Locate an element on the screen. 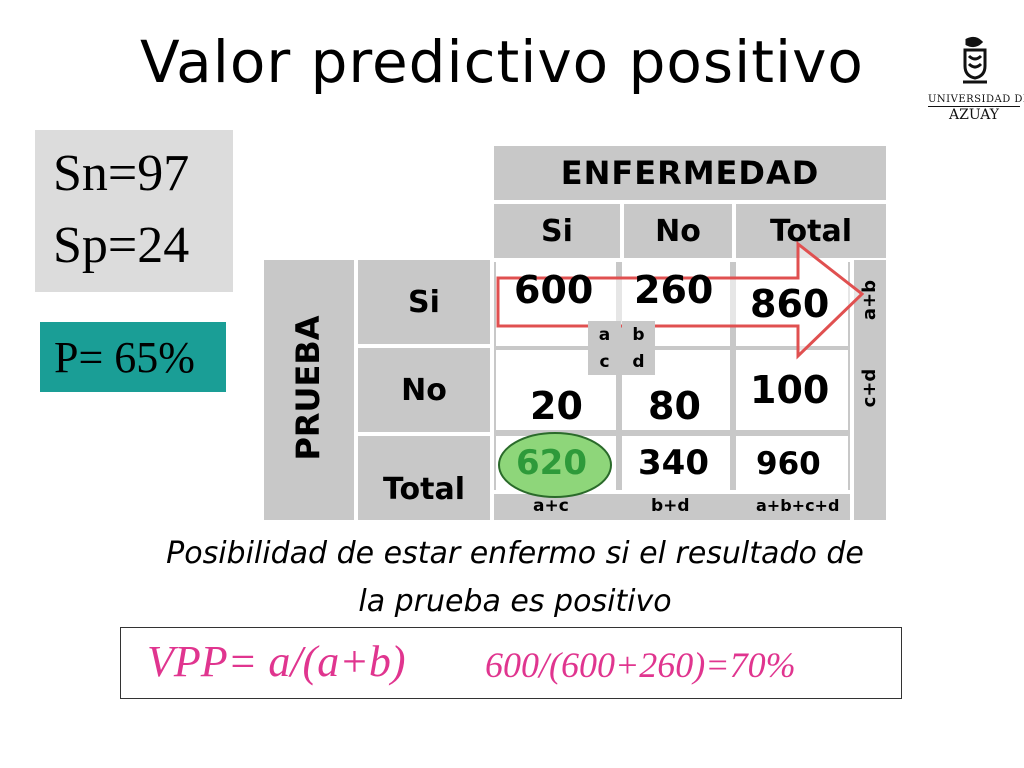 This screenshot has width=1024, height=768. sensitivity-value: Sn=97 is located at coordinates (121, 173).